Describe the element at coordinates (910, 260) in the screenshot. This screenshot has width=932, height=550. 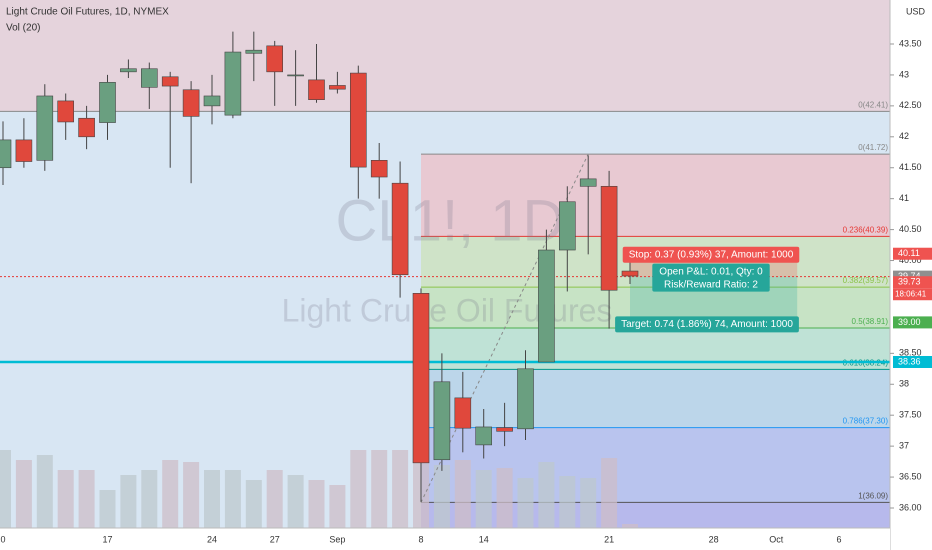
I see `y-tick-label: 40.00` at that location.